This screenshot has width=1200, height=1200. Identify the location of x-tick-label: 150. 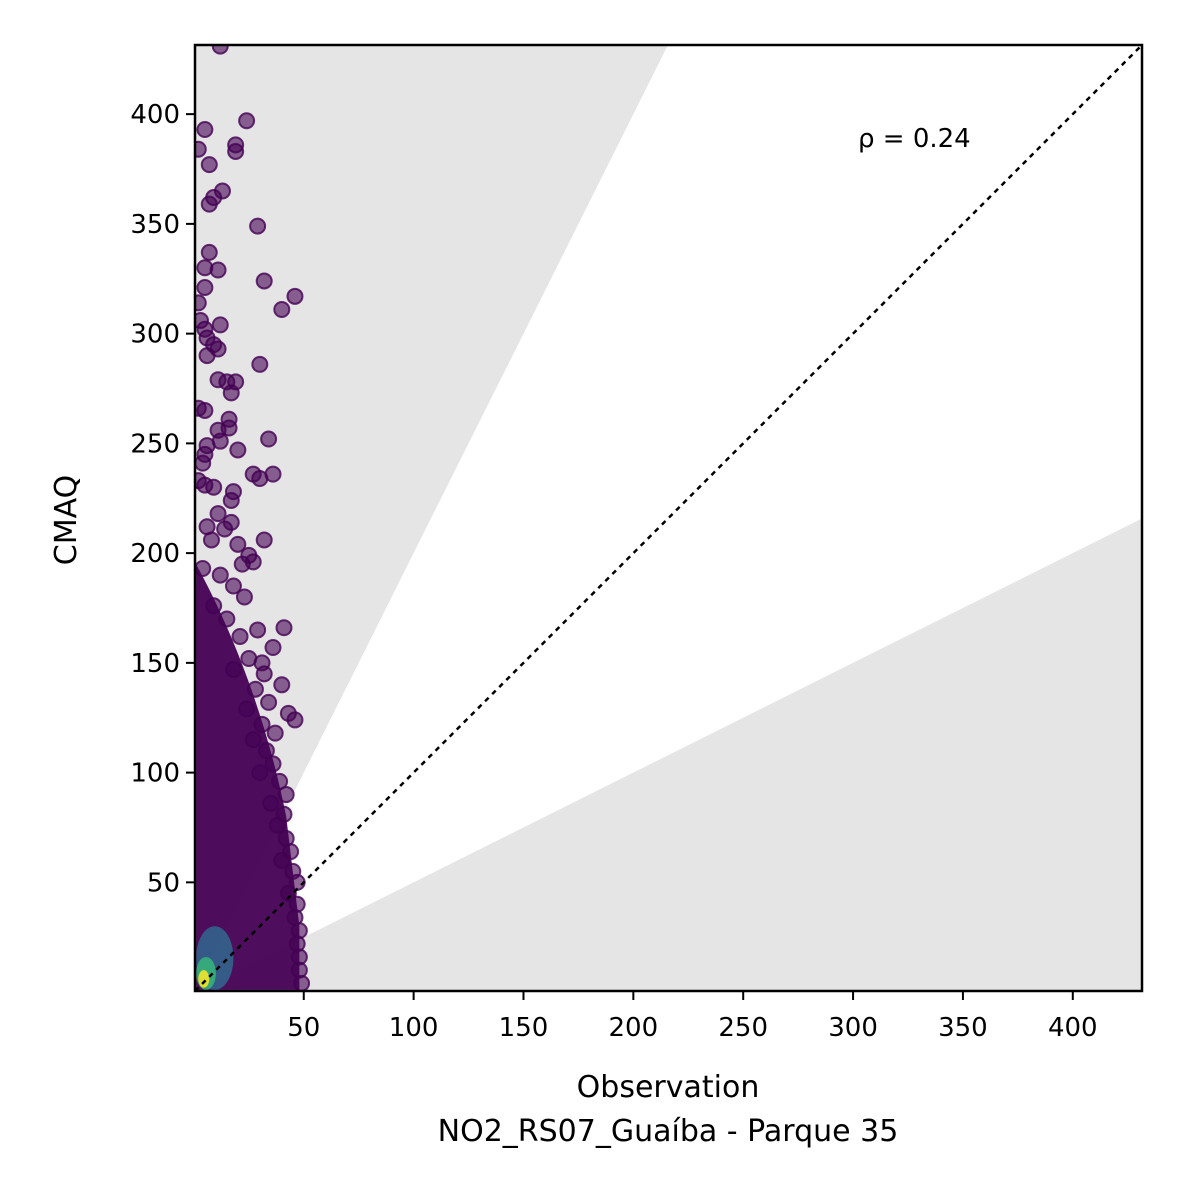
(524, 1028).